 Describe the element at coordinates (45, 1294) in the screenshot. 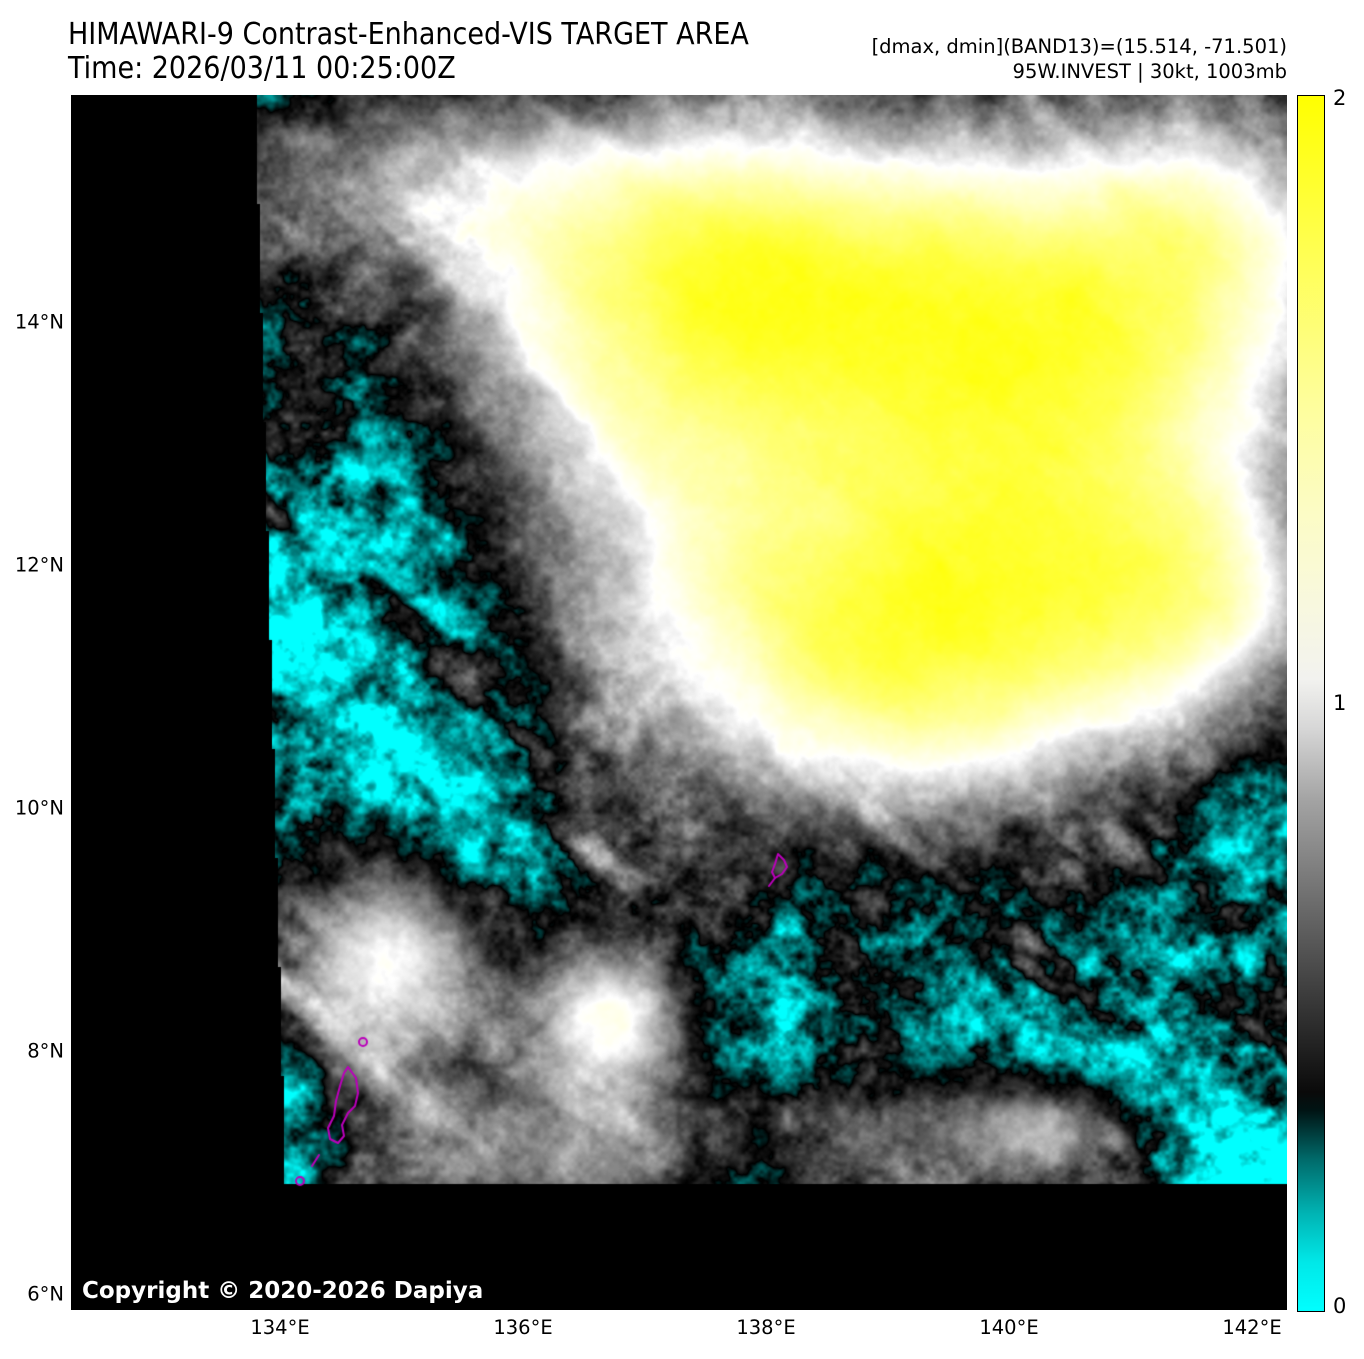

I see `lat-tick-label: 6°N` at that location.